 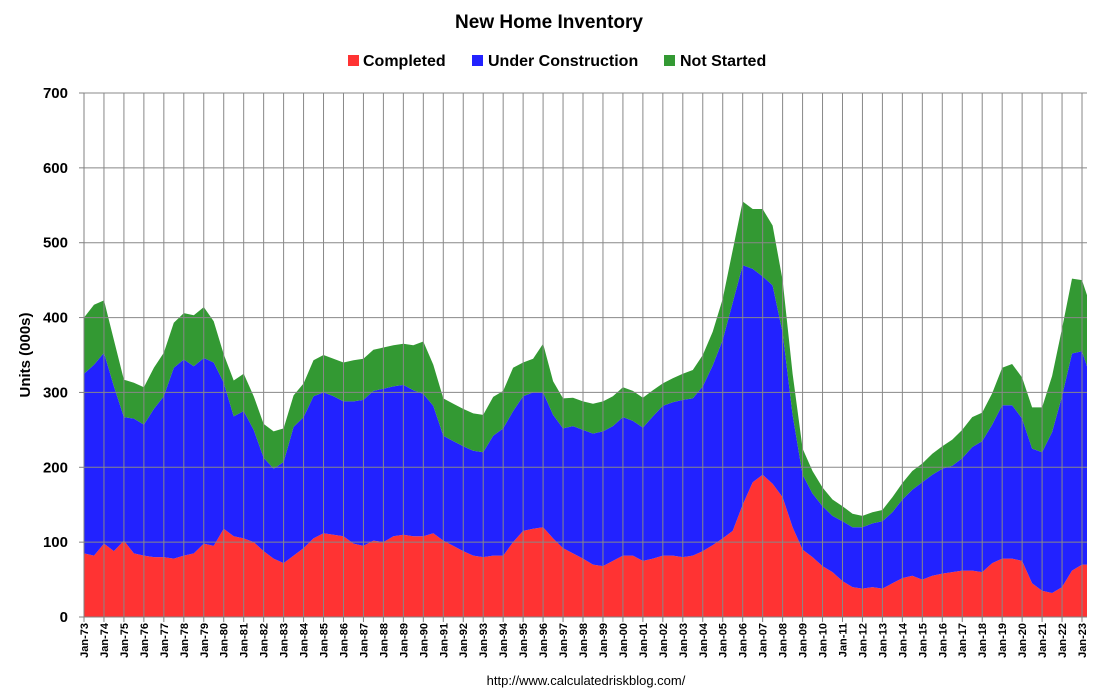 I want to click on x-tick-label: Jan-97, so click(x=564, y=640).